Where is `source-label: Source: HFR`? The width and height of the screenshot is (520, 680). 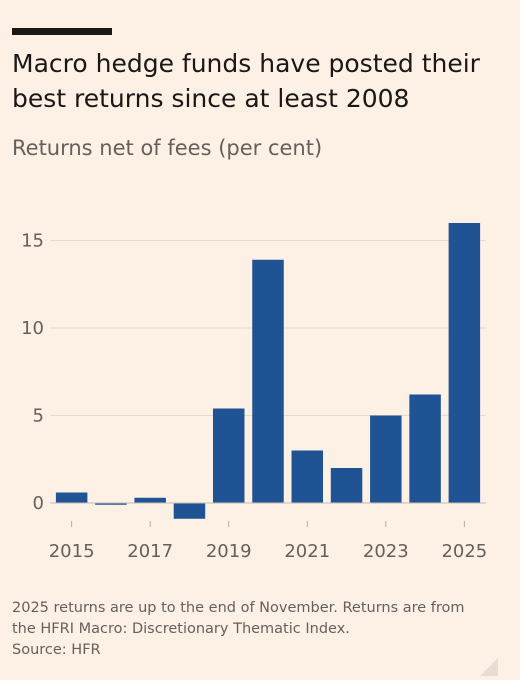 source-label: Source: HFR is located at coordinates (56, 650).